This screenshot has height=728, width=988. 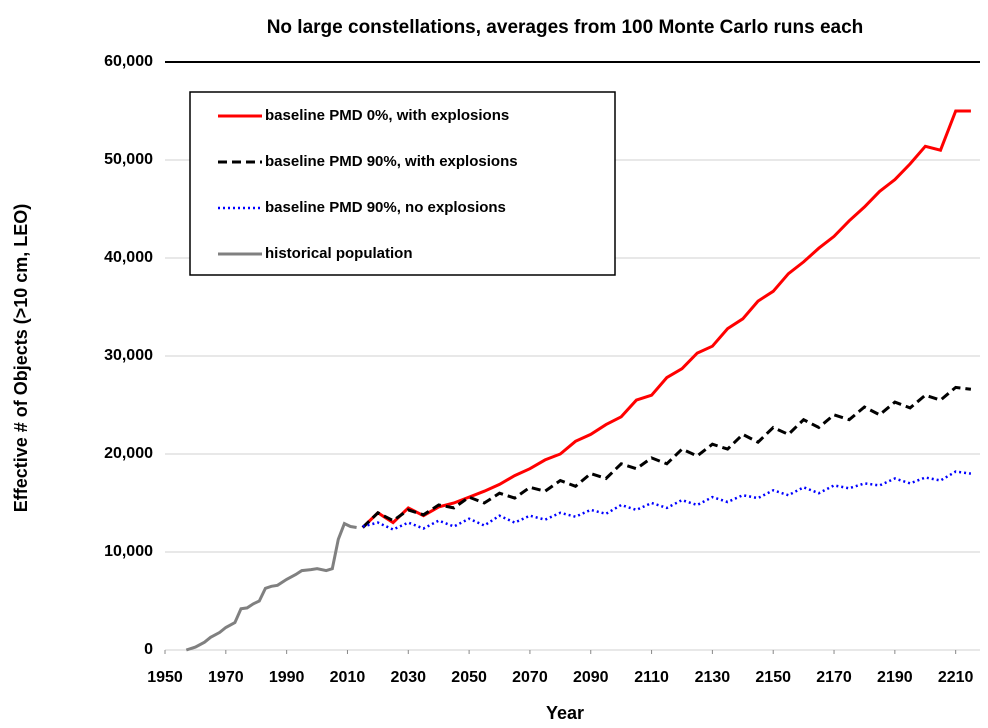 What do you see at coordinates (591, 677) in the screenshot?
I see `x-tick-label: 2090` at bounding box center [591, 677].